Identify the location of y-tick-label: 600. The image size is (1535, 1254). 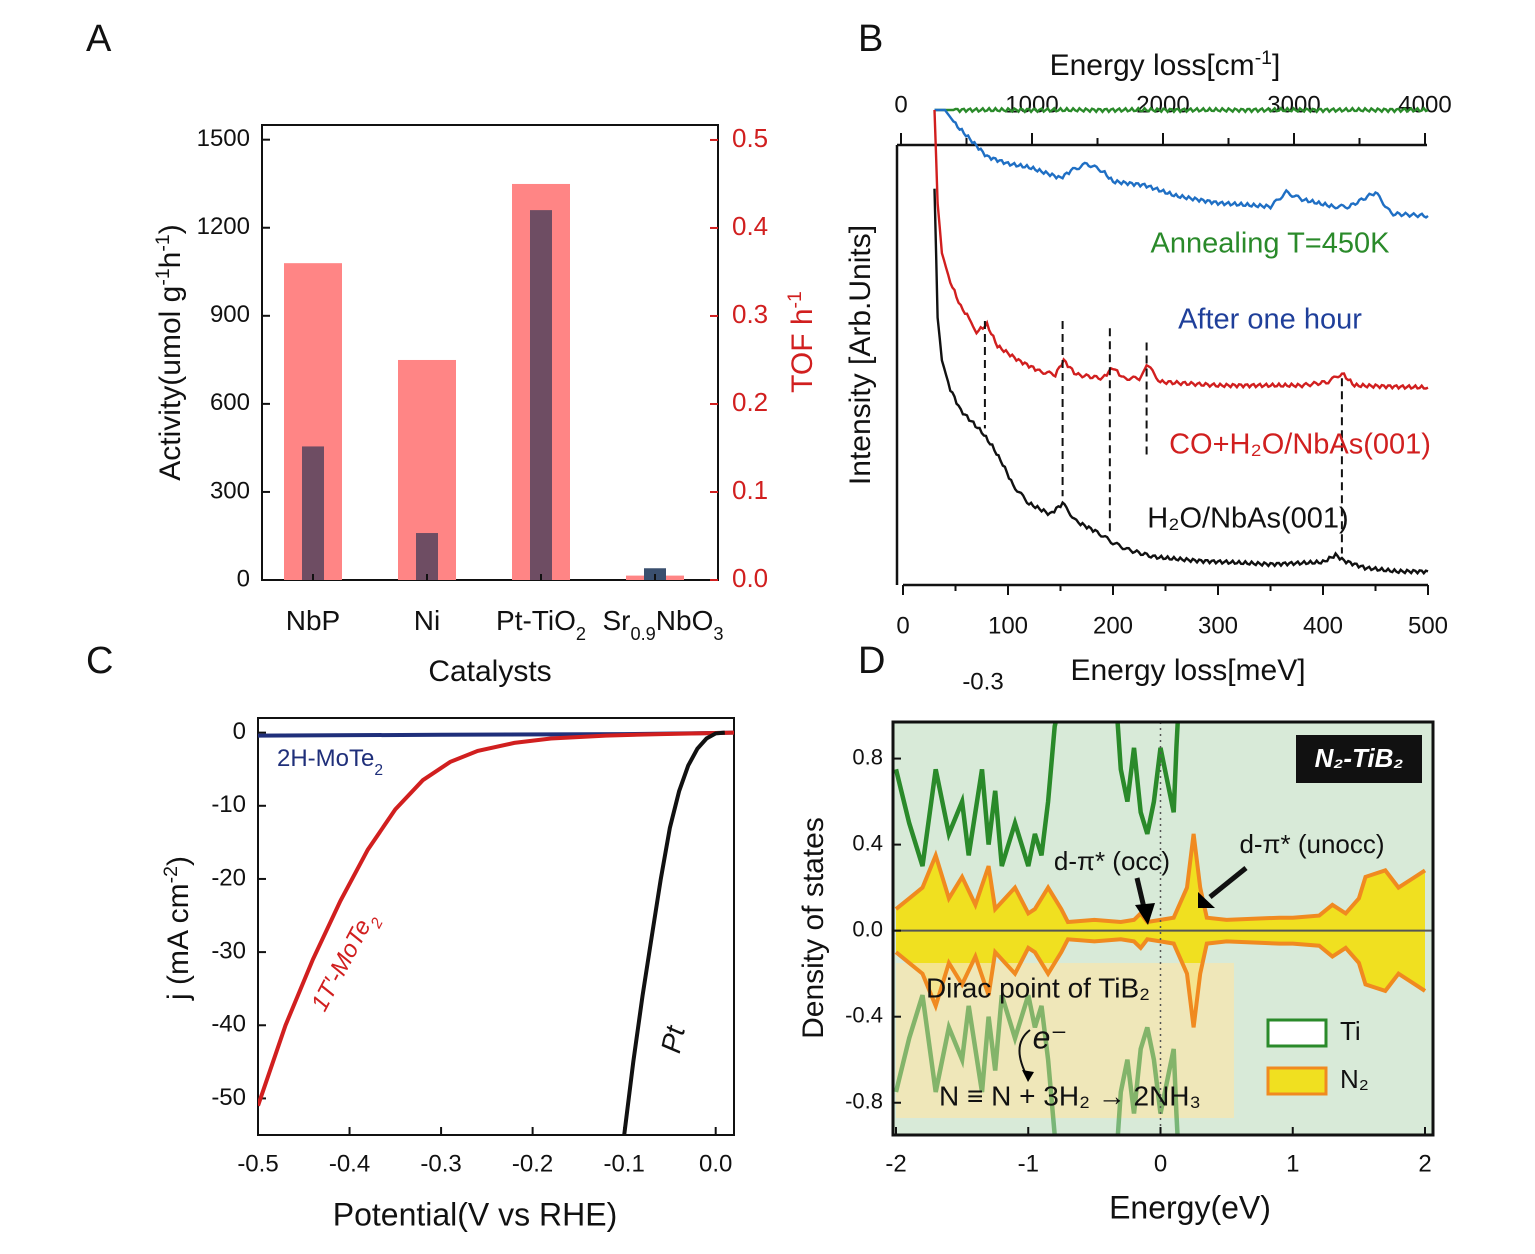
(230, 402).